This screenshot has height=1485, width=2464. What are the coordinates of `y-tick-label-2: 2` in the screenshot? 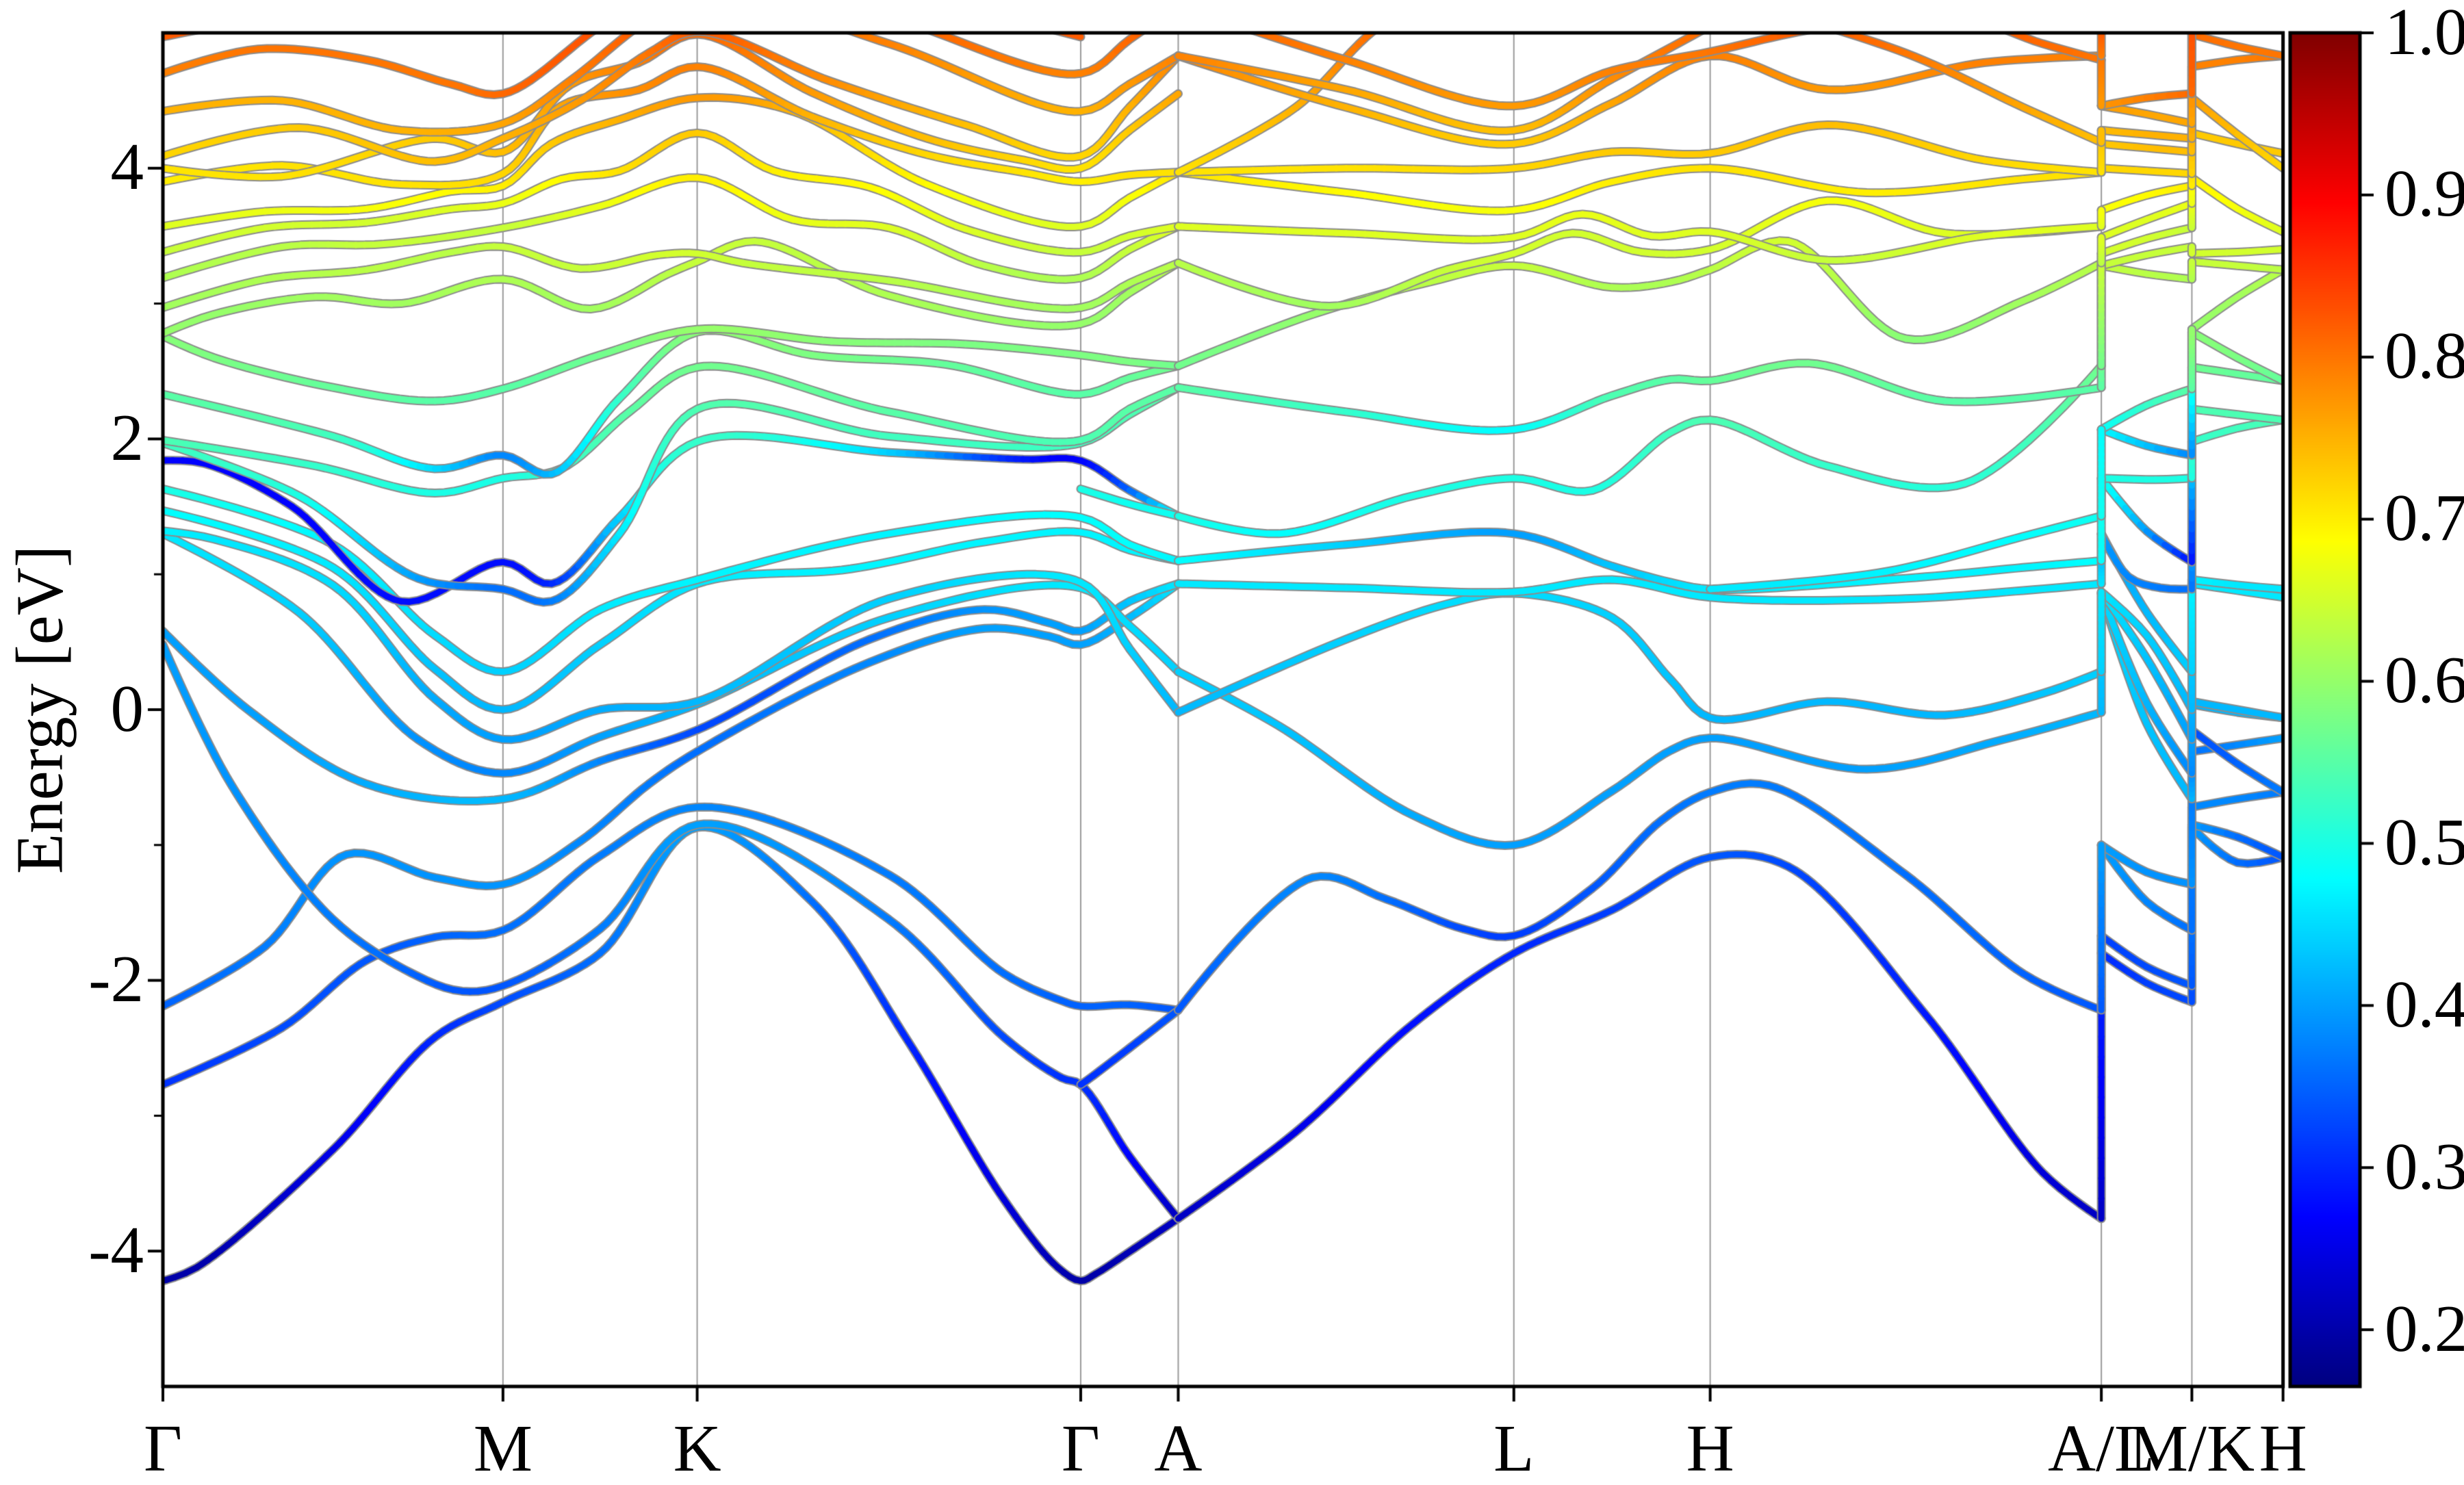 It's located at (127, 437).